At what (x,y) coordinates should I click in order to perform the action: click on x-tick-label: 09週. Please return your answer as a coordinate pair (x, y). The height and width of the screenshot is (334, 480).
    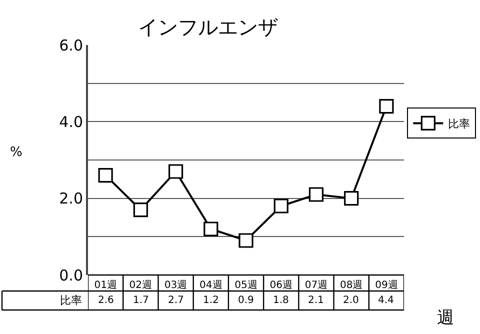
    Looking at the image, I should click on (386, 285).